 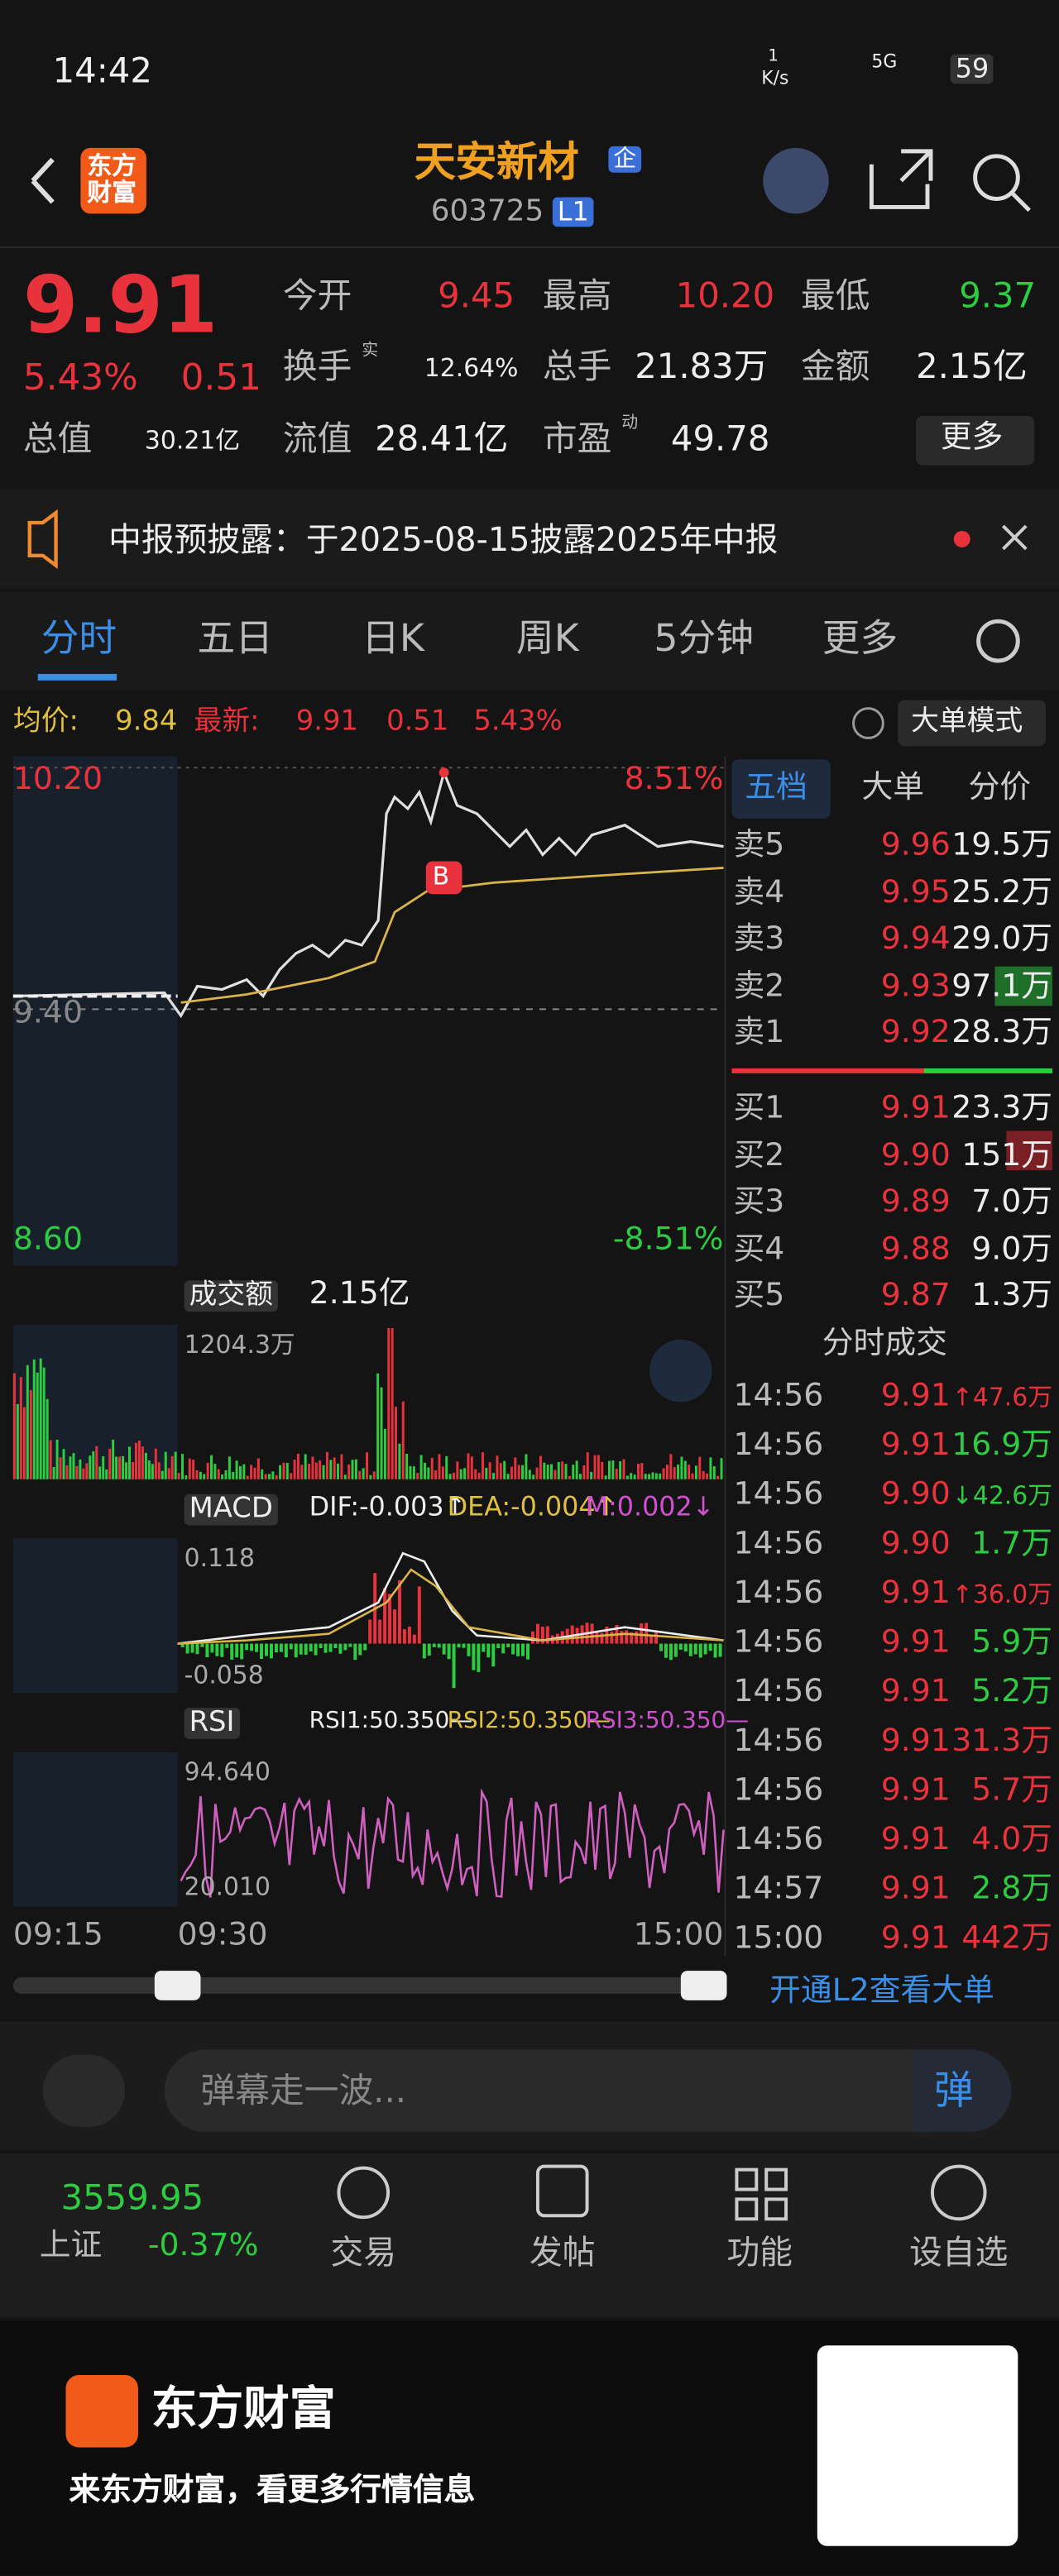 I want to click on book-price: 9.91, so click(x=915, y=1107).